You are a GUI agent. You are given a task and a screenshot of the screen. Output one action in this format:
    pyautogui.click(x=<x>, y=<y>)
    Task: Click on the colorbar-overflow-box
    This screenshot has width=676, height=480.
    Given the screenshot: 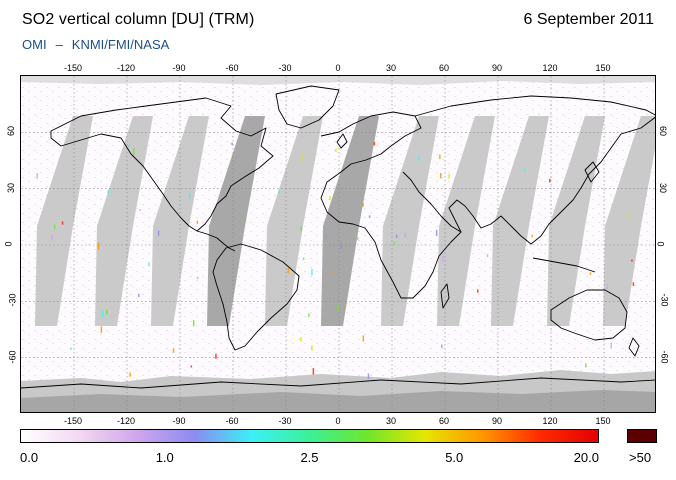 What is the action you would take?
    pyautogui.click(x=642, y=436)
    